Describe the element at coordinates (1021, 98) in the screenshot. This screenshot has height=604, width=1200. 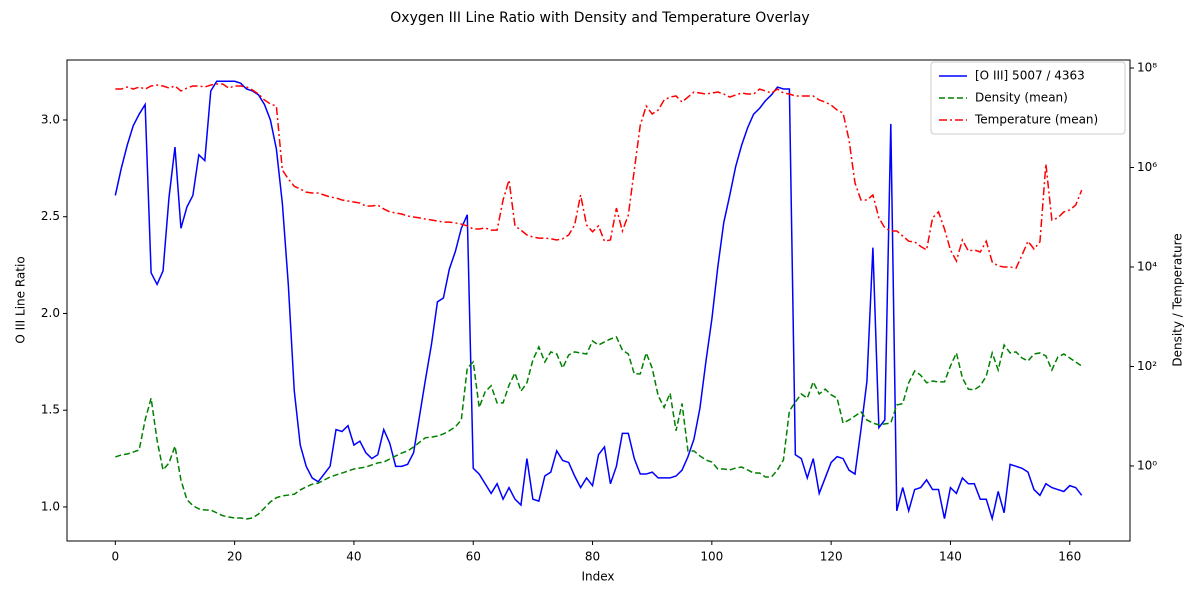
I see `legend-label: Density (mean)` at that location.